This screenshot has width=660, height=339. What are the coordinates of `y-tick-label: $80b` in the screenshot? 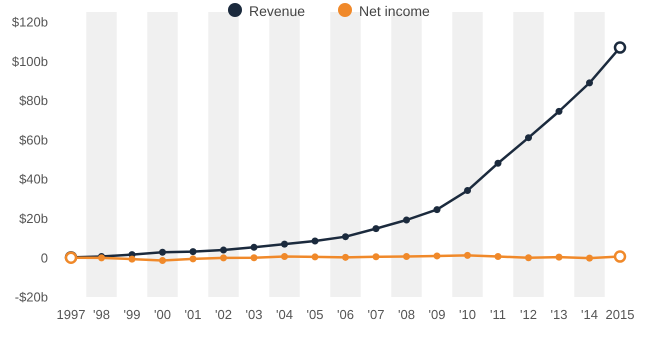 It's located at (33, 100).